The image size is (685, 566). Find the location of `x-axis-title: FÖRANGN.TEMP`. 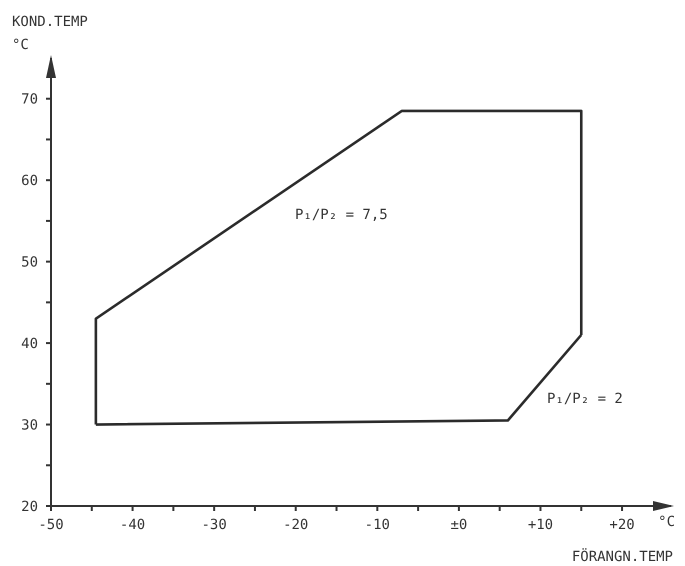

x-axis-title: FÖRANGN.TEMP is located at coordinates (622, 557).